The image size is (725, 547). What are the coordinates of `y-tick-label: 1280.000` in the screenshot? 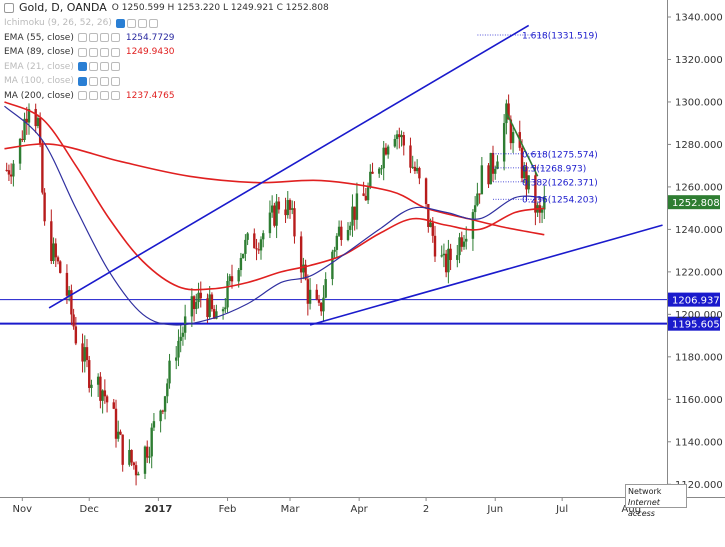 It's located at (699, 145).